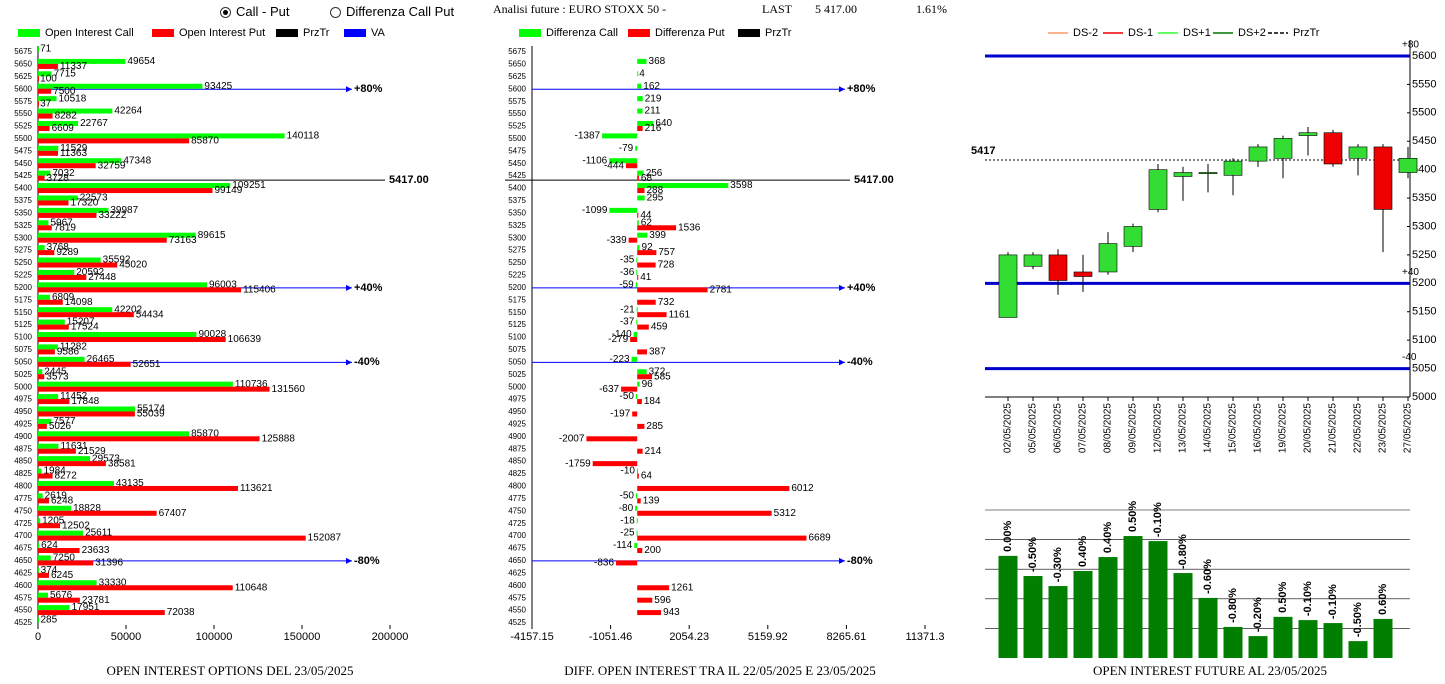  Describe the element at coordinates (112, 215) in the screenshot. I see `value-label: 33222` at that location.